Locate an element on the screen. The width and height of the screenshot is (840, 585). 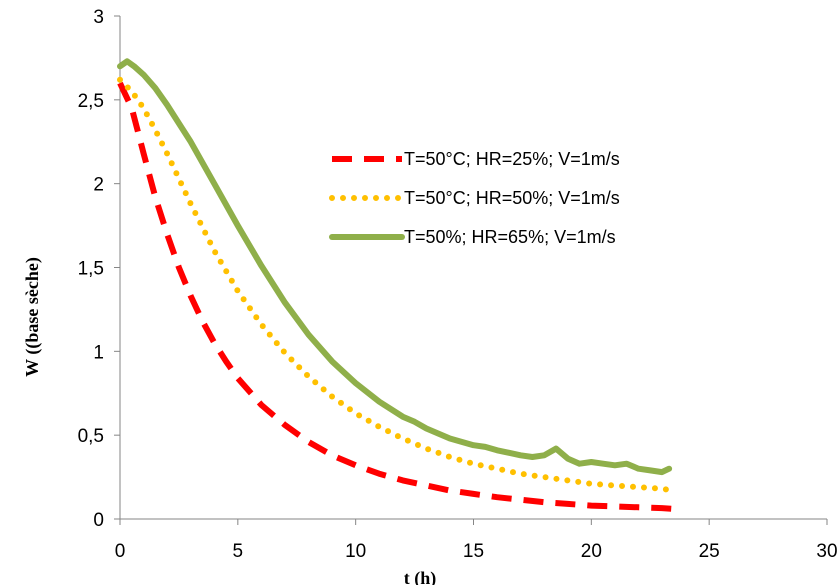
y-tick-label: 0,5 is located at coordinates (91, 436).